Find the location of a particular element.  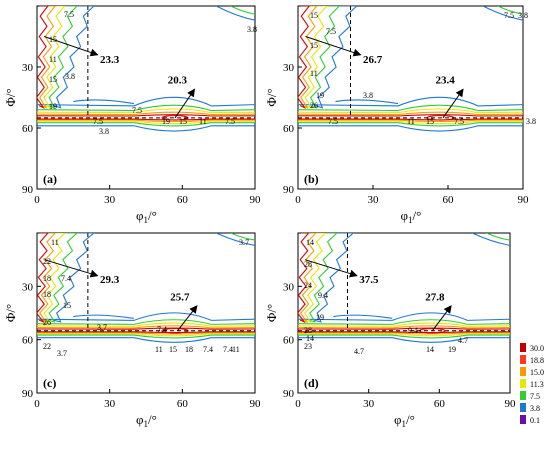

panel-label: (b) is located at coordinates (311, 179).